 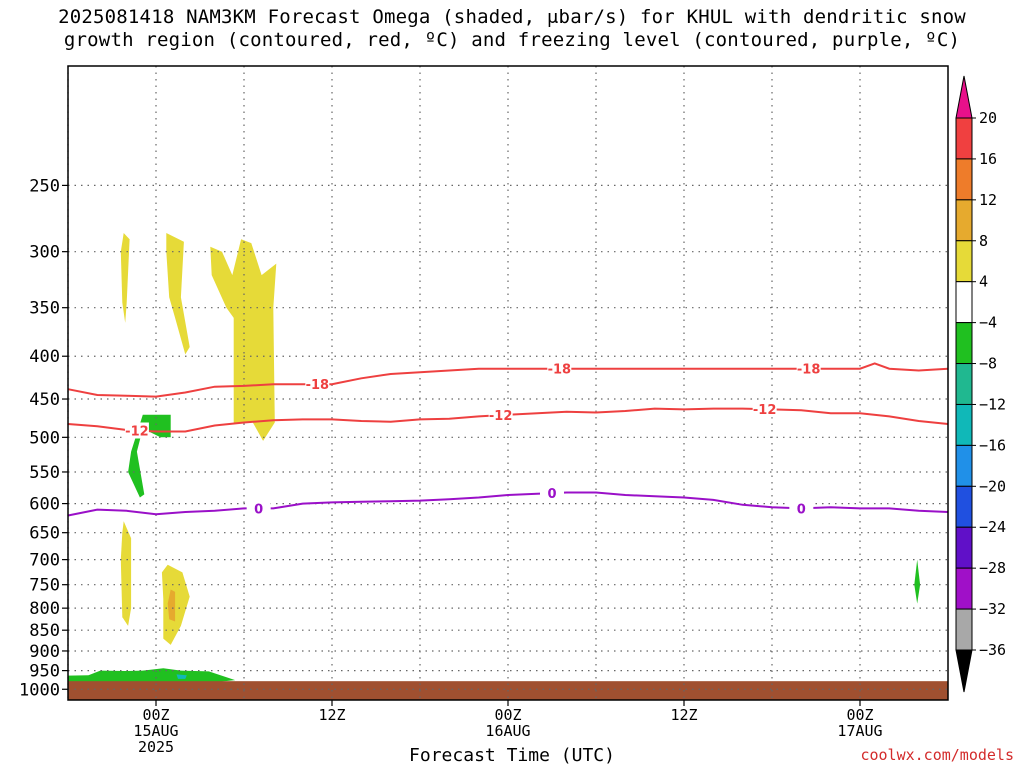 What do you see at coordinates (44, 438) in the screenshot?
I see `y-tick-label-500: 500` at bounding box center [44, 438].